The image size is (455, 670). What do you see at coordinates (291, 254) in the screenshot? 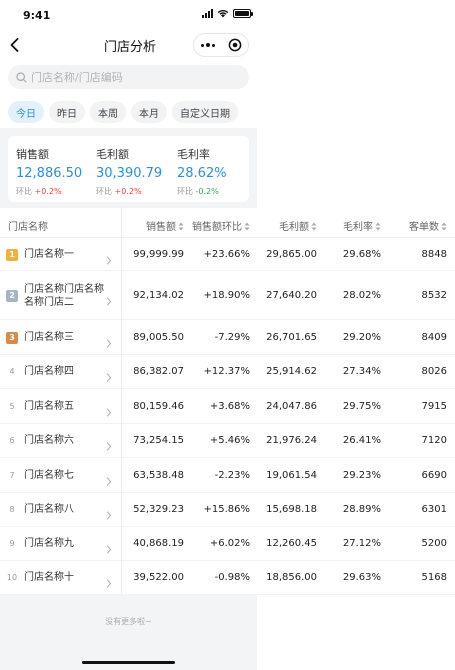
I see `cell-gross-profit: 29,865.00` at bounding box center [291, 254].